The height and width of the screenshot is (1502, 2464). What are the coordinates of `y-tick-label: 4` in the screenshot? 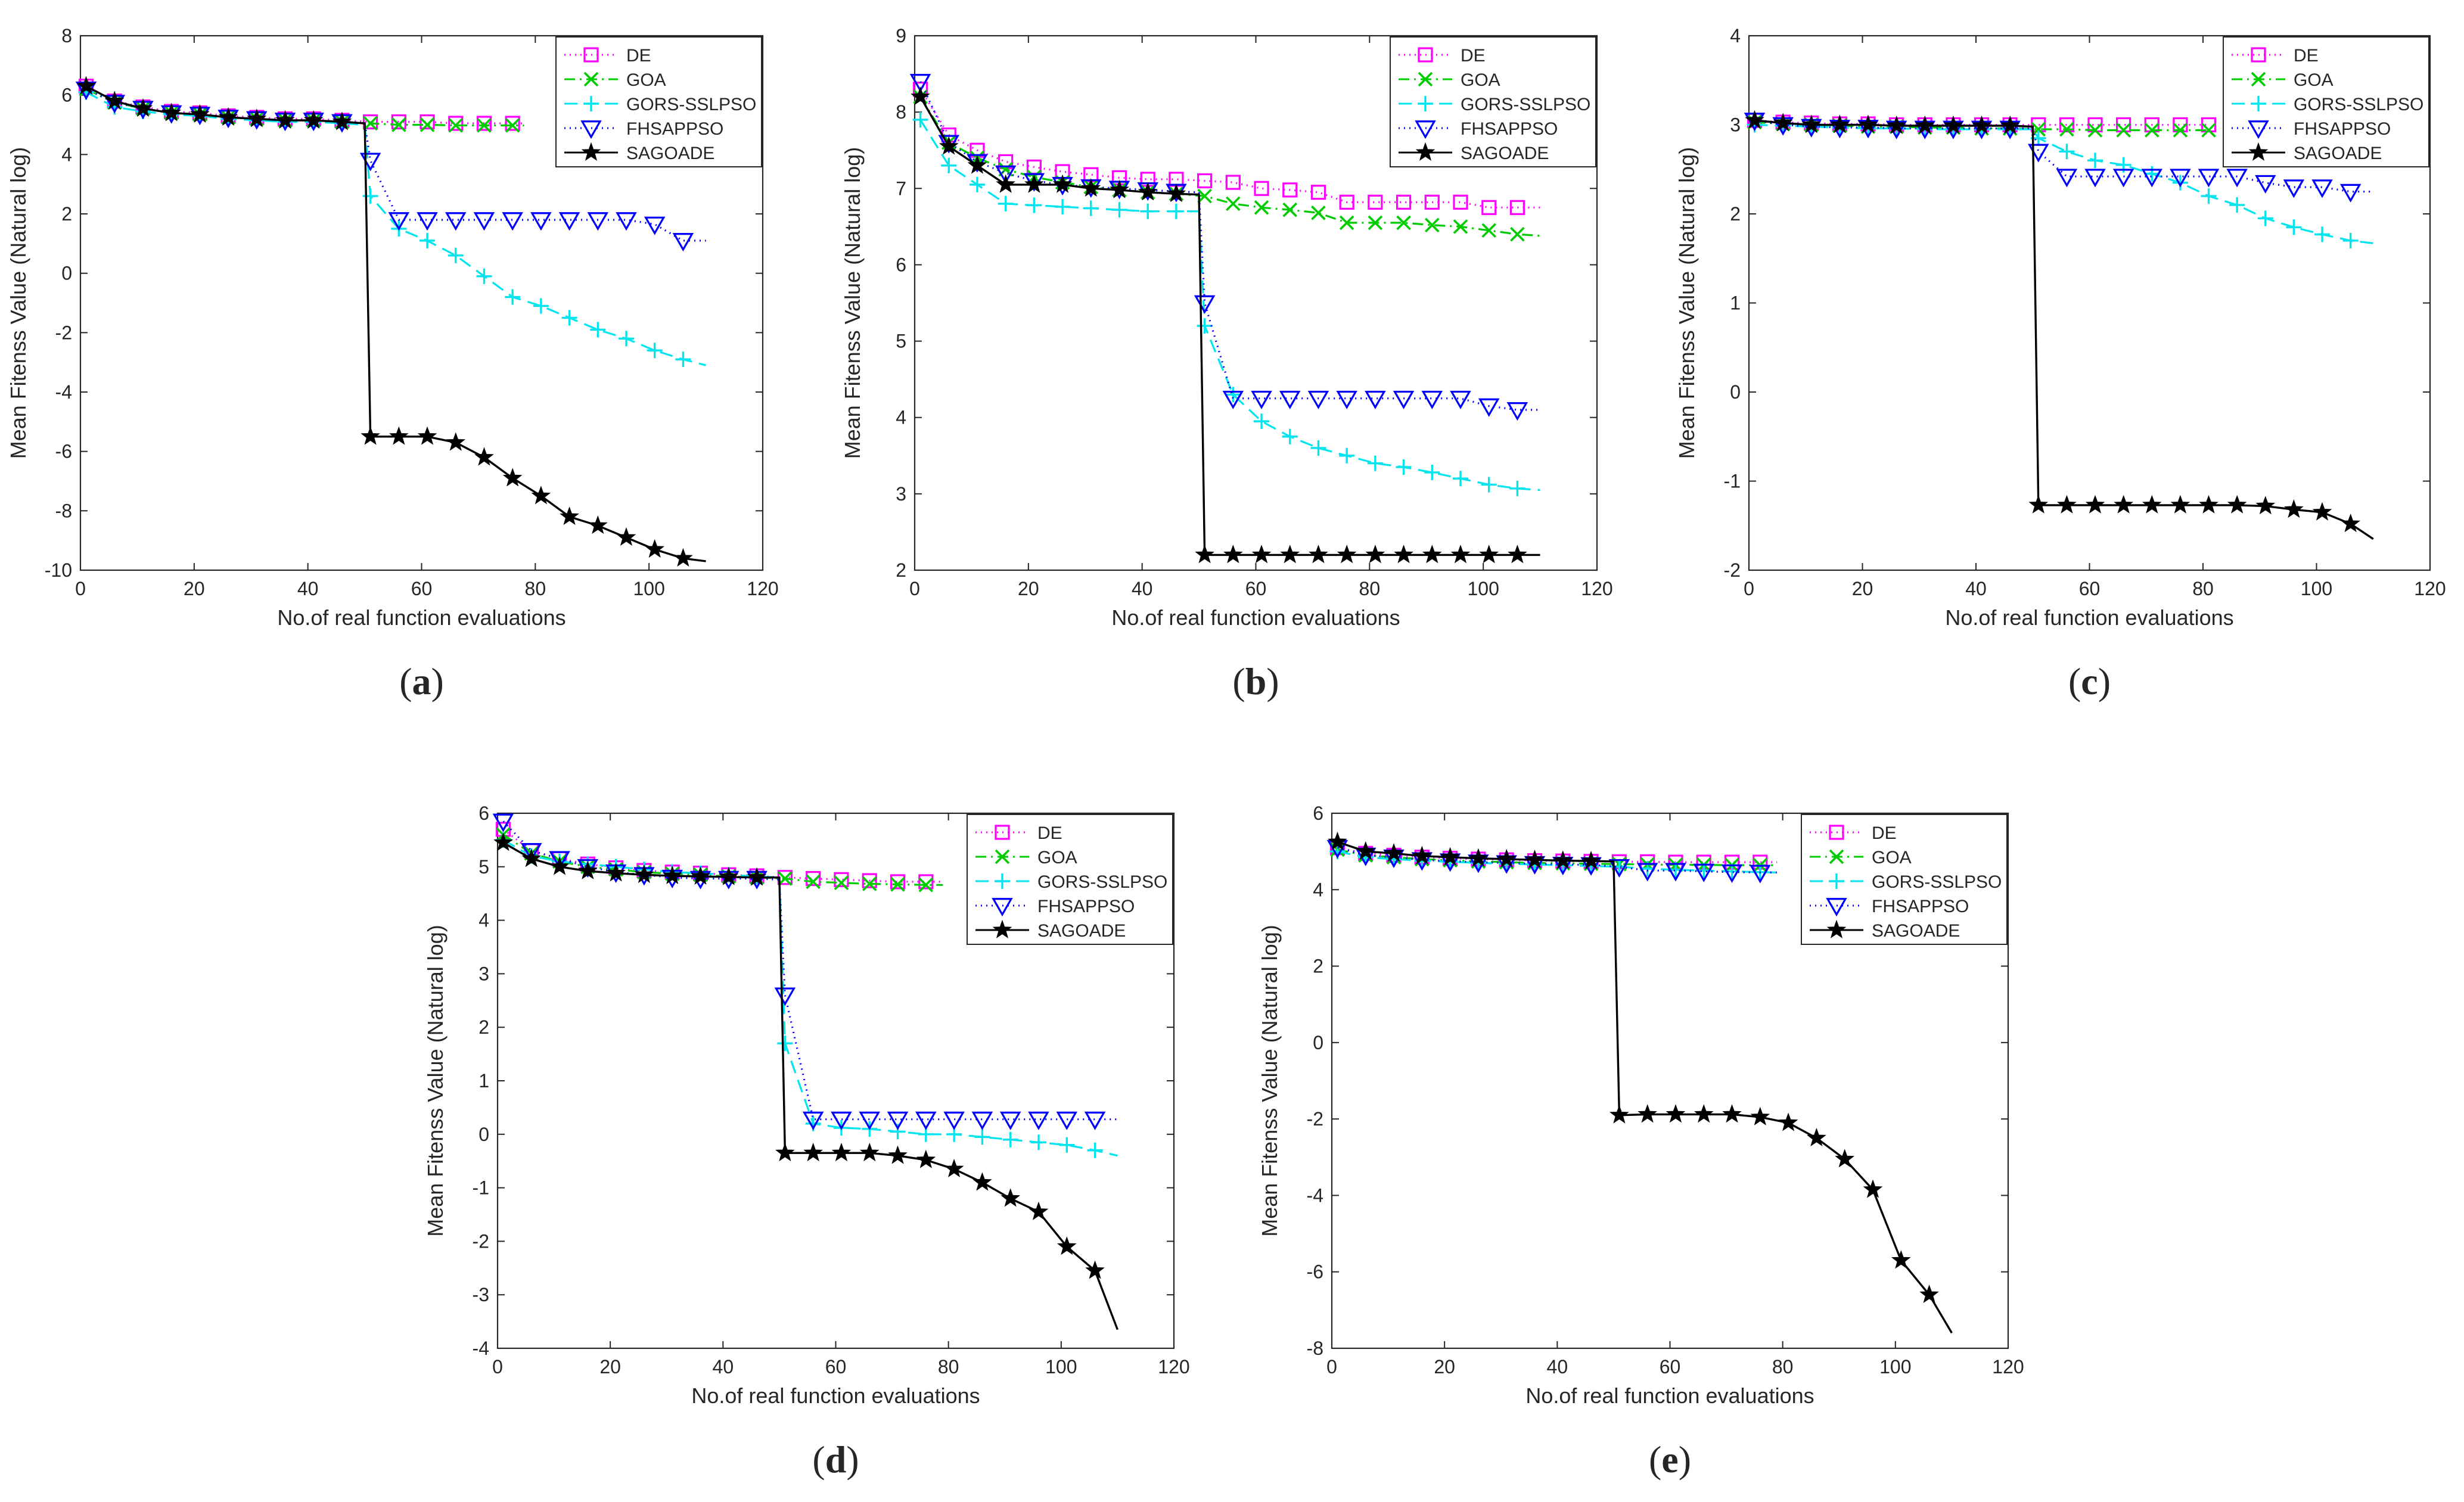 It's located at (1318, 890).